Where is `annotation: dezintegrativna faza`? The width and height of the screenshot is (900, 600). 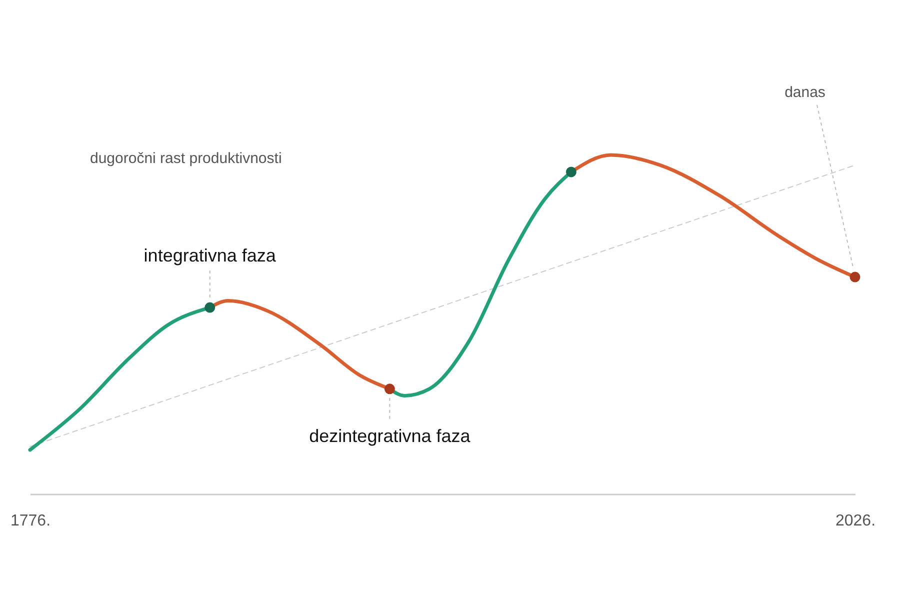
annotation: dezintegrativna faza is located at coordinates (390, 436).